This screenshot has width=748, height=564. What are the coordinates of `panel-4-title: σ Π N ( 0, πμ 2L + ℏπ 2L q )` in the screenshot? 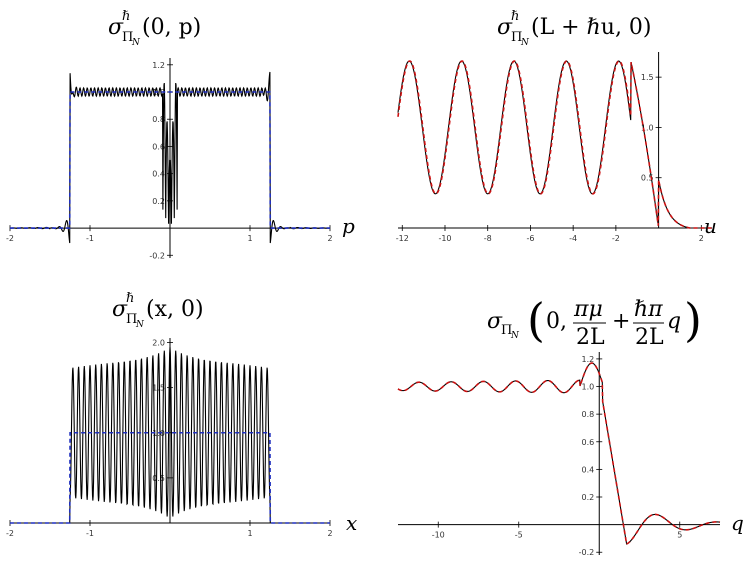 It's located at (594, 321).